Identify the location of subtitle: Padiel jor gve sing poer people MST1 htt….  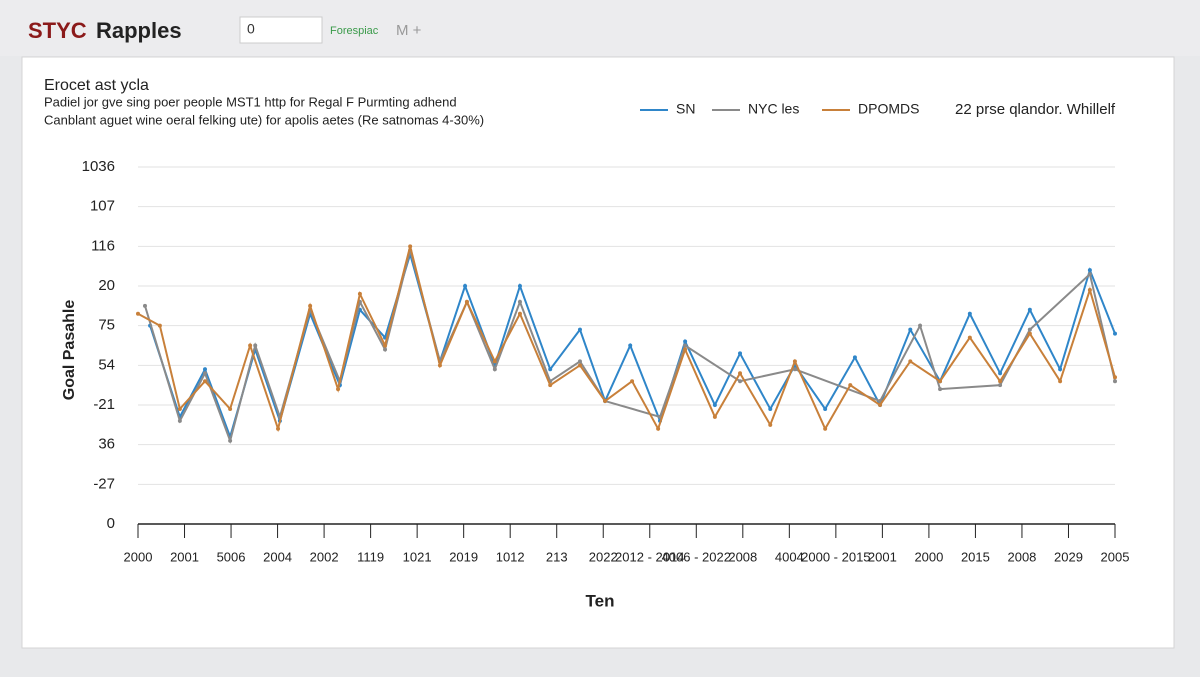
(250, 101).